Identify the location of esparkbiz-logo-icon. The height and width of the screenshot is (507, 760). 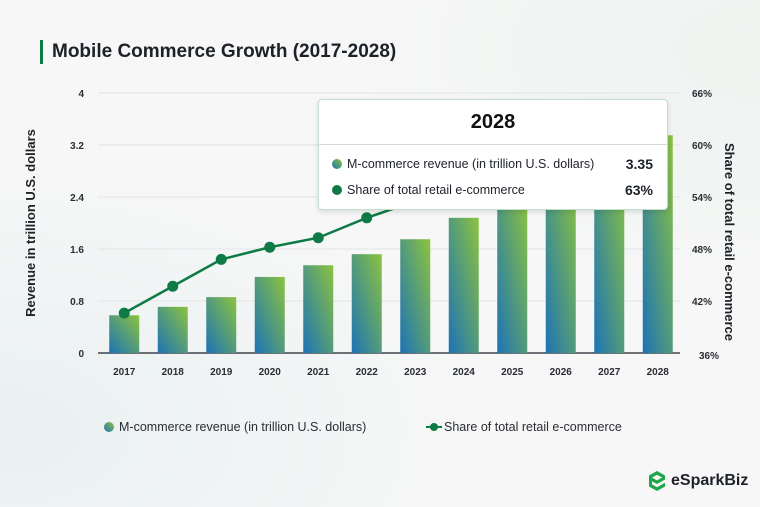
(657, 481).